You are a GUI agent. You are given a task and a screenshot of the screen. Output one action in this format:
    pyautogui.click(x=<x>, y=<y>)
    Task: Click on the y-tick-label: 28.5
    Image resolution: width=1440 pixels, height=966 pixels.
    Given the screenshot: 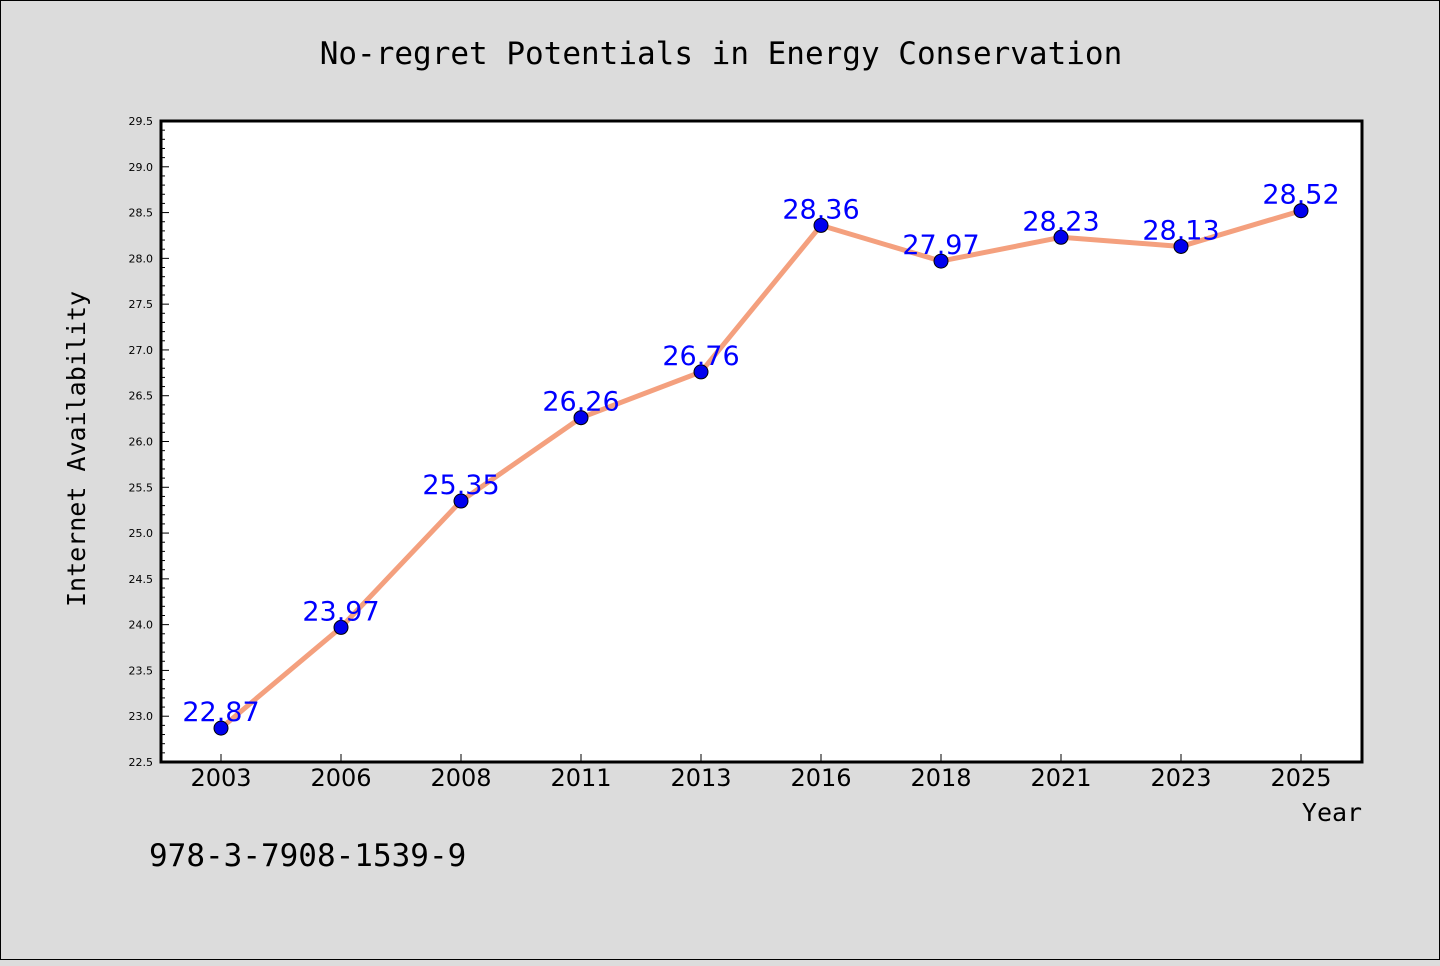 What is the action you would take?
    pyautogui.click(x=141, y=213)
    